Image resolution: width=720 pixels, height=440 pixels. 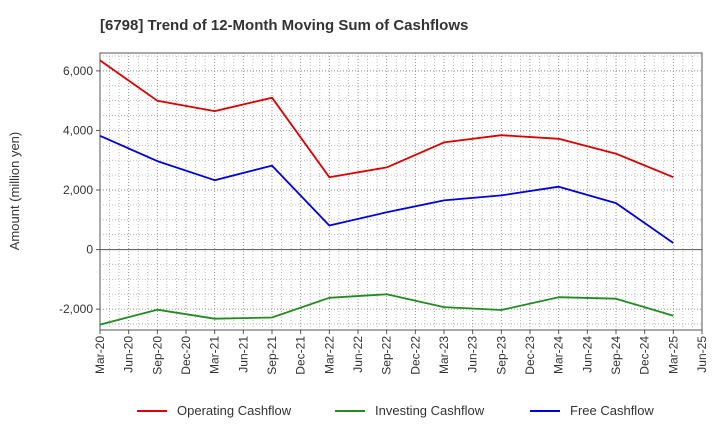 What do you see at coordinates (559, 355) in the screenshot?
I see `x-tick-label: Mar-24` at bounding box center [559, 355].